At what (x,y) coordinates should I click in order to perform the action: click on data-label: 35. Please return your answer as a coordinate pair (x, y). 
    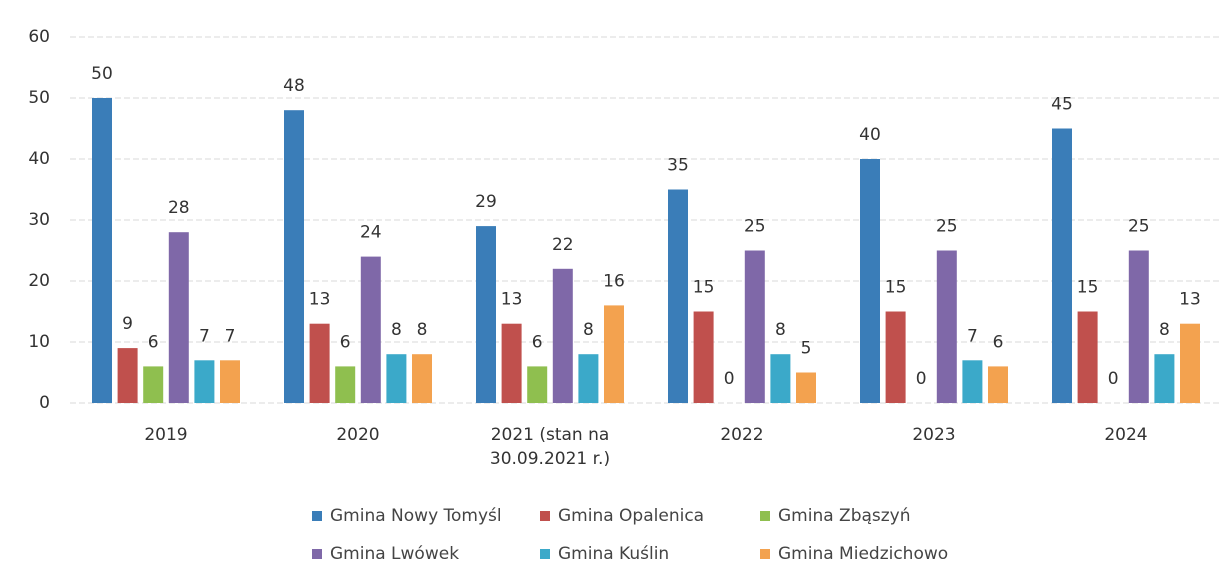
    Looking at the image, I should click on (678, 166).